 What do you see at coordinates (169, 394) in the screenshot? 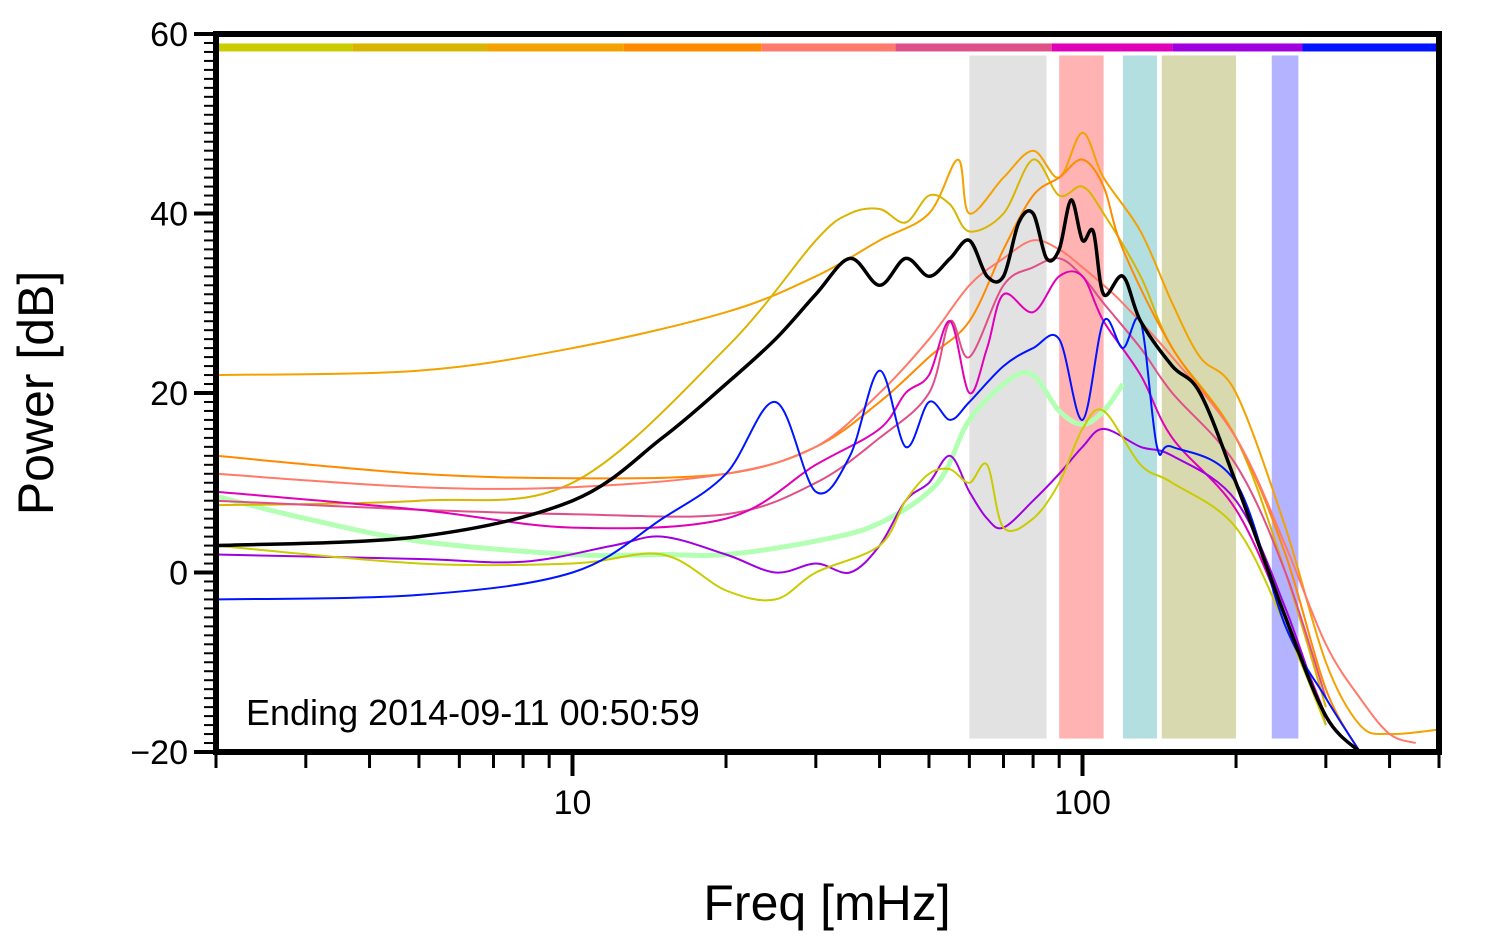
I see `y-tick-label: 20` at bounding box center [169, 394].